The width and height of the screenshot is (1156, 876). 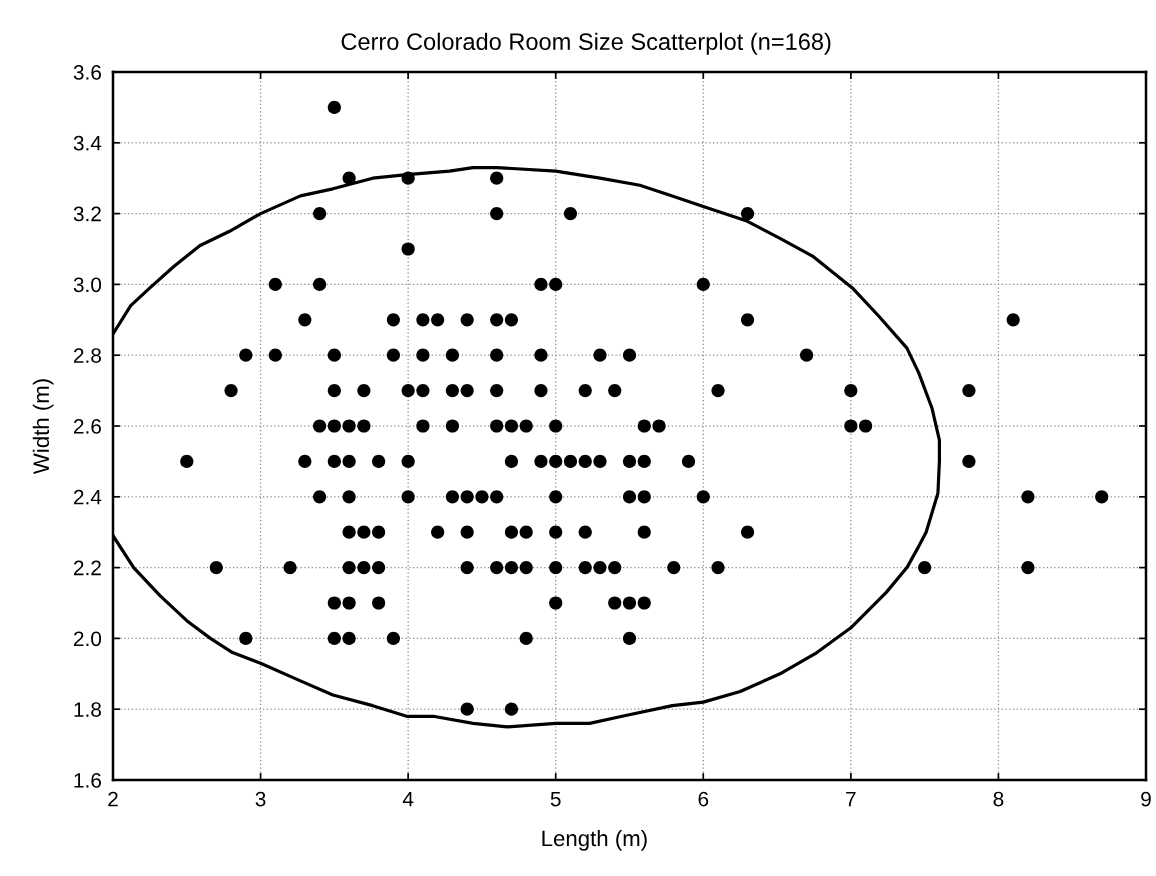 What do you see at coordinates (408, 799) in the screenshot?
I see `x-tick-label: 4` at bounding box center [408, 799].